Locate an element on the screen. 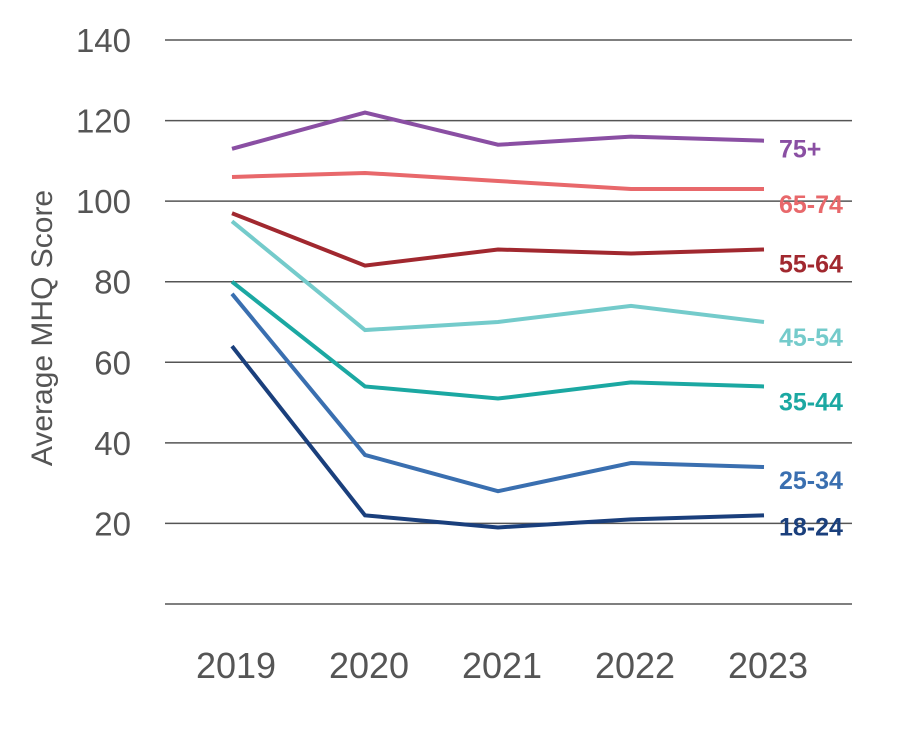 The image size is (903, 730). series-label-35-44: 35-44 is located at coordinates (811, 402).